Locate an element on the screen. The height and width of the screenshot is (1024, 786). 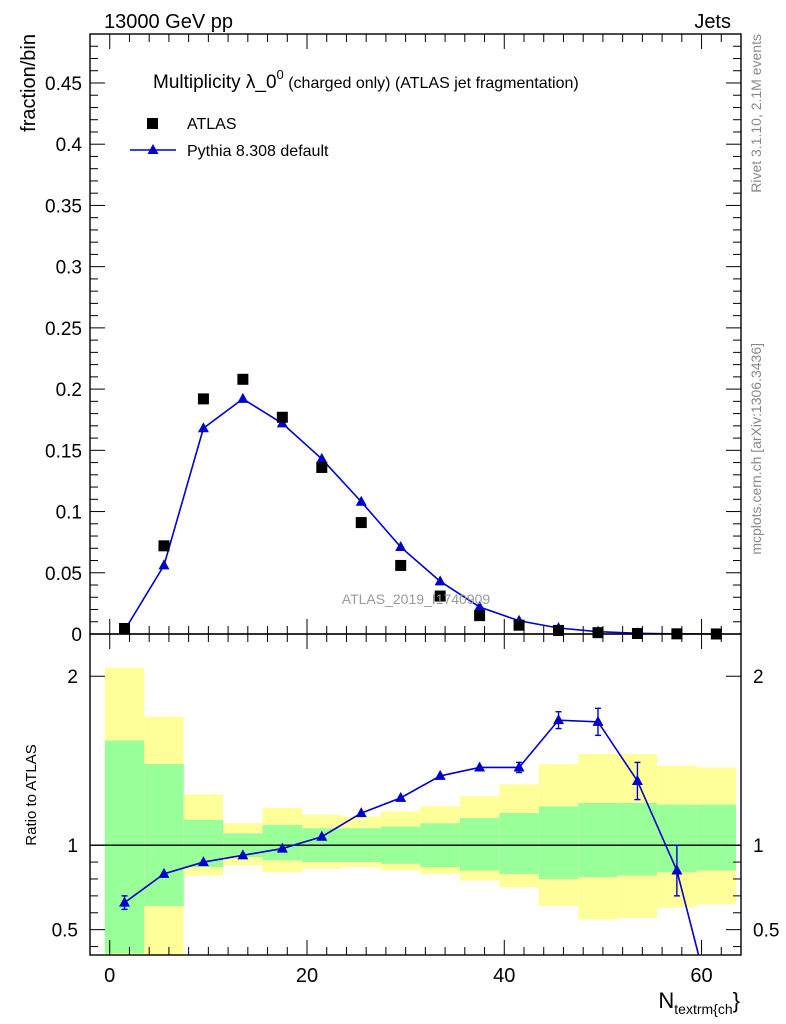
y-tick-label: 0.05 is located at coordinates (63, 574).